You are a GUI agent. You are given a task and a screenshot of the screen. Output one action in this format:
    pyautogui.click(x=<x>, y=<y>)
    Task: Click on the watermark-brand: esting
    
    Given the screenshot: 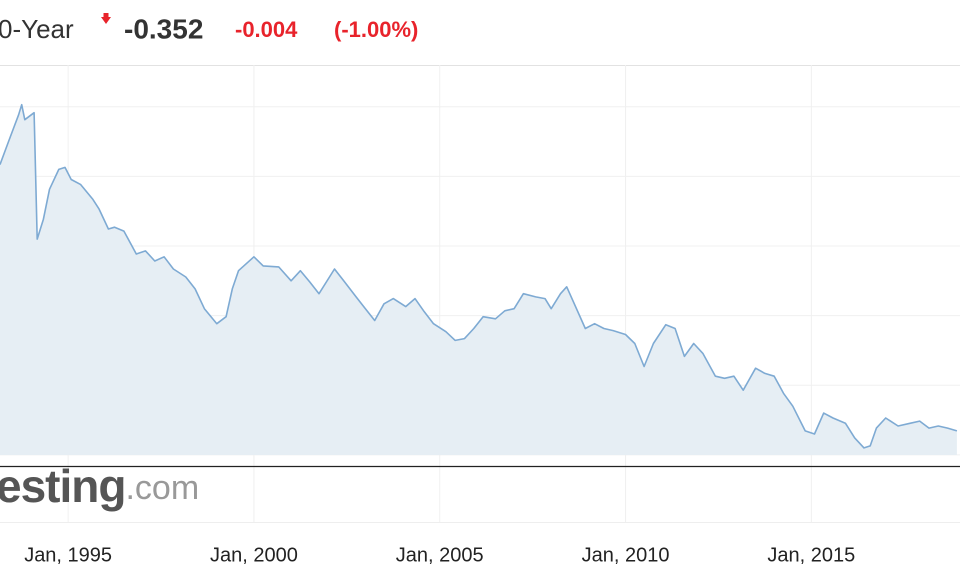 What is the action you would take?
    pyautogui.click(x=62, y=486)
    